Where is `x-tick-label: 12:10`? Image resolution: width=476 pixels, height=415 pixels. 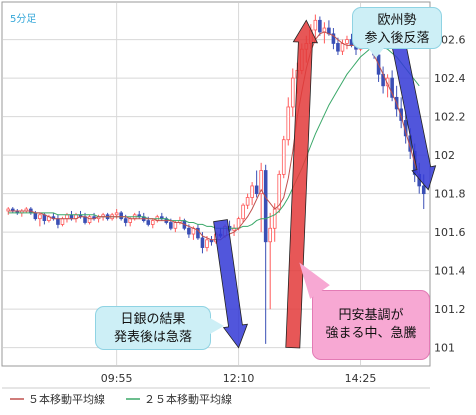 x-tick-label: 12:10 is located at coordinates (239, 378).